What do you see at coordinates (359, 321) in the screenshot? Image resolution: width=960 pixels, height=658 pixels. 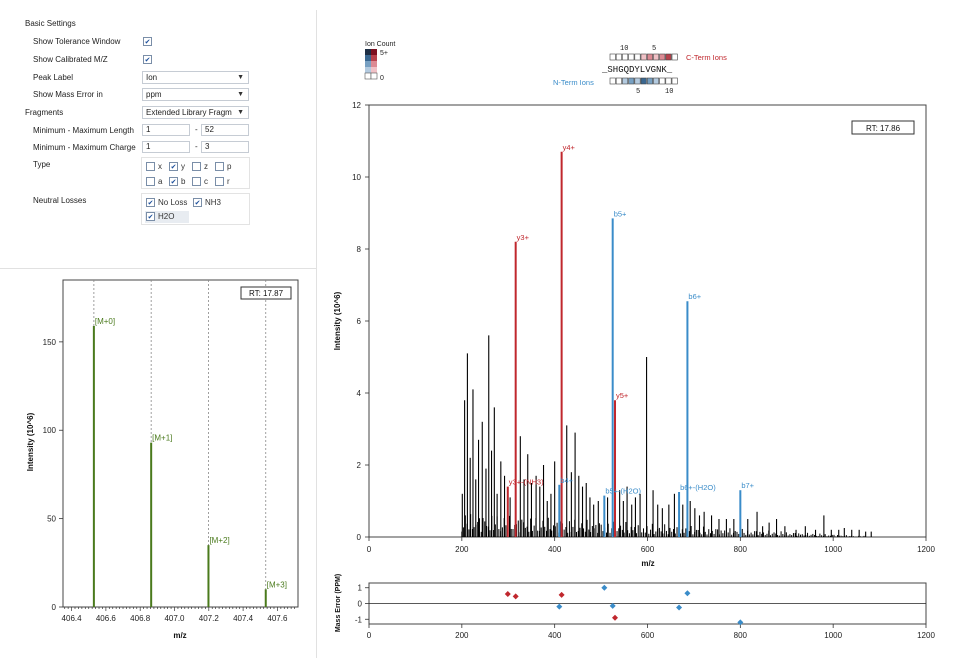 I see `spectrum-y-tick-label: 6` at bounding box center [359, 321].